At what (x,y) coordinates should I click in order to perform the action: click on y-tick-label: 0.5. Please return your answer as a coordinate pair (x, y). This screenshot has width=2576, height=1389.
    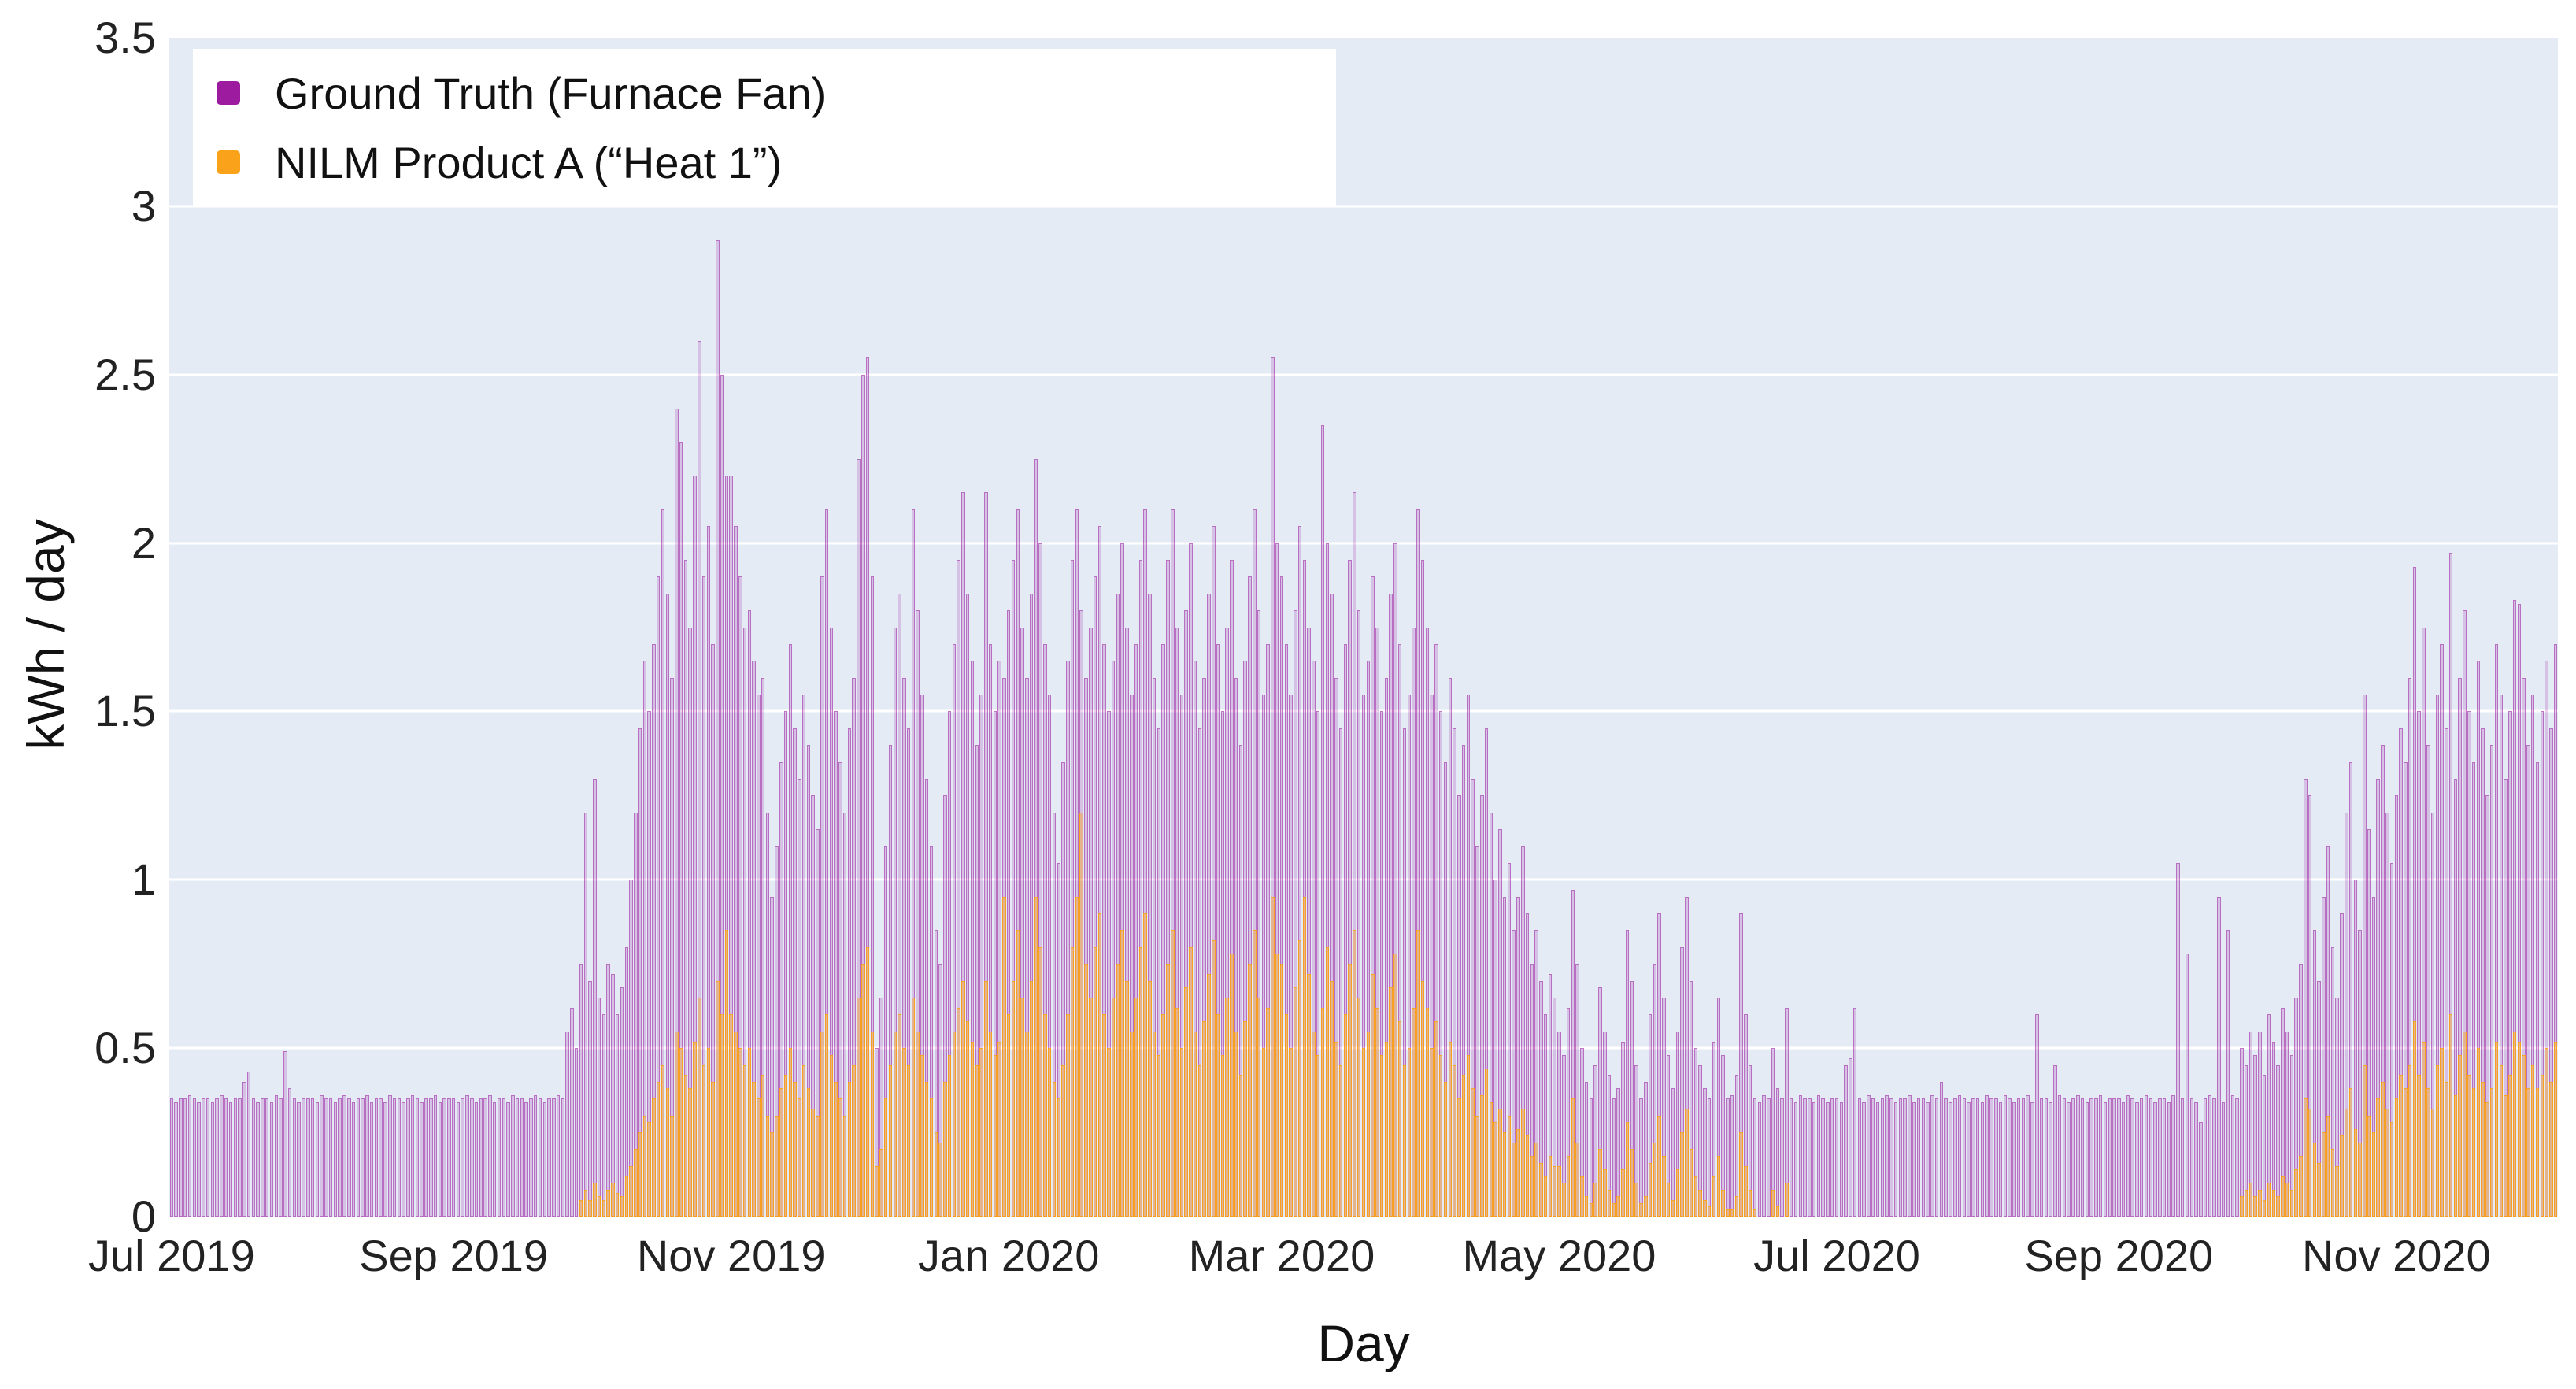
    Looking at the image, I should click on (125, 1048).